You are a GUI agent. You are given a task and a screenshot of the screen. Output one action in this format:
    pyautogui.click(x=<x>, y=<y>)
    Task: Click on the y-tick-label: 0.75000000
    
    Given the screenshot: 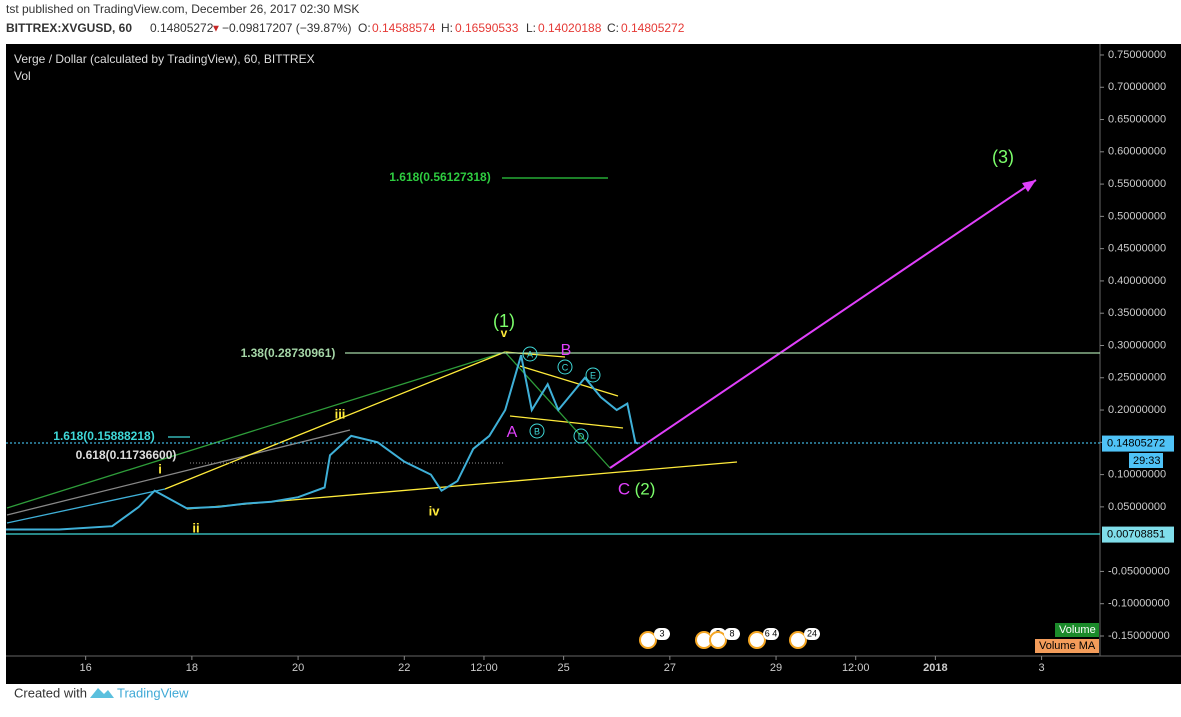 What is the action you would take?
    pyautogui.click(x=1137, y=55)
    